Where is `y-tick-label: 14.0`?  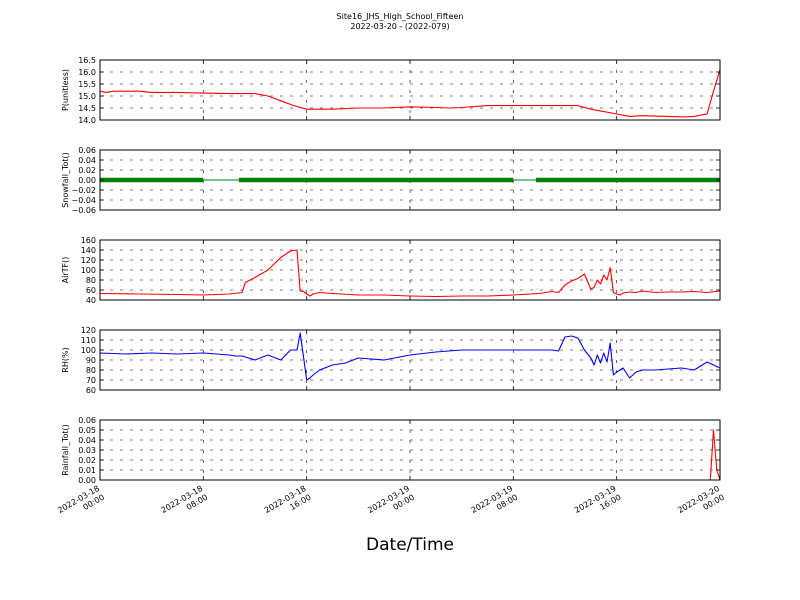 y-tick-label: 14.0 is located at coordinates (87, 120).